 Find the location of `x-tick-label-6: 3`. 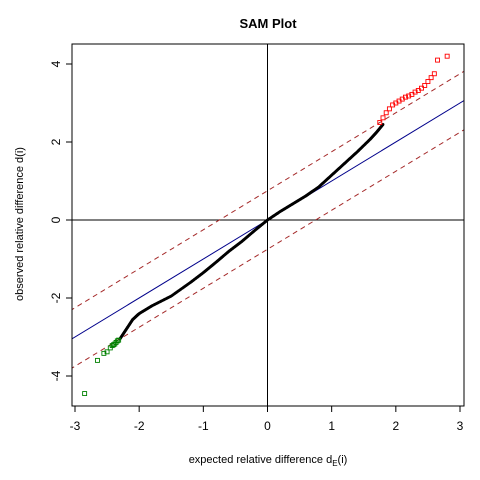

x-tick-label-6: 3 is located at coordinates (460, 426).